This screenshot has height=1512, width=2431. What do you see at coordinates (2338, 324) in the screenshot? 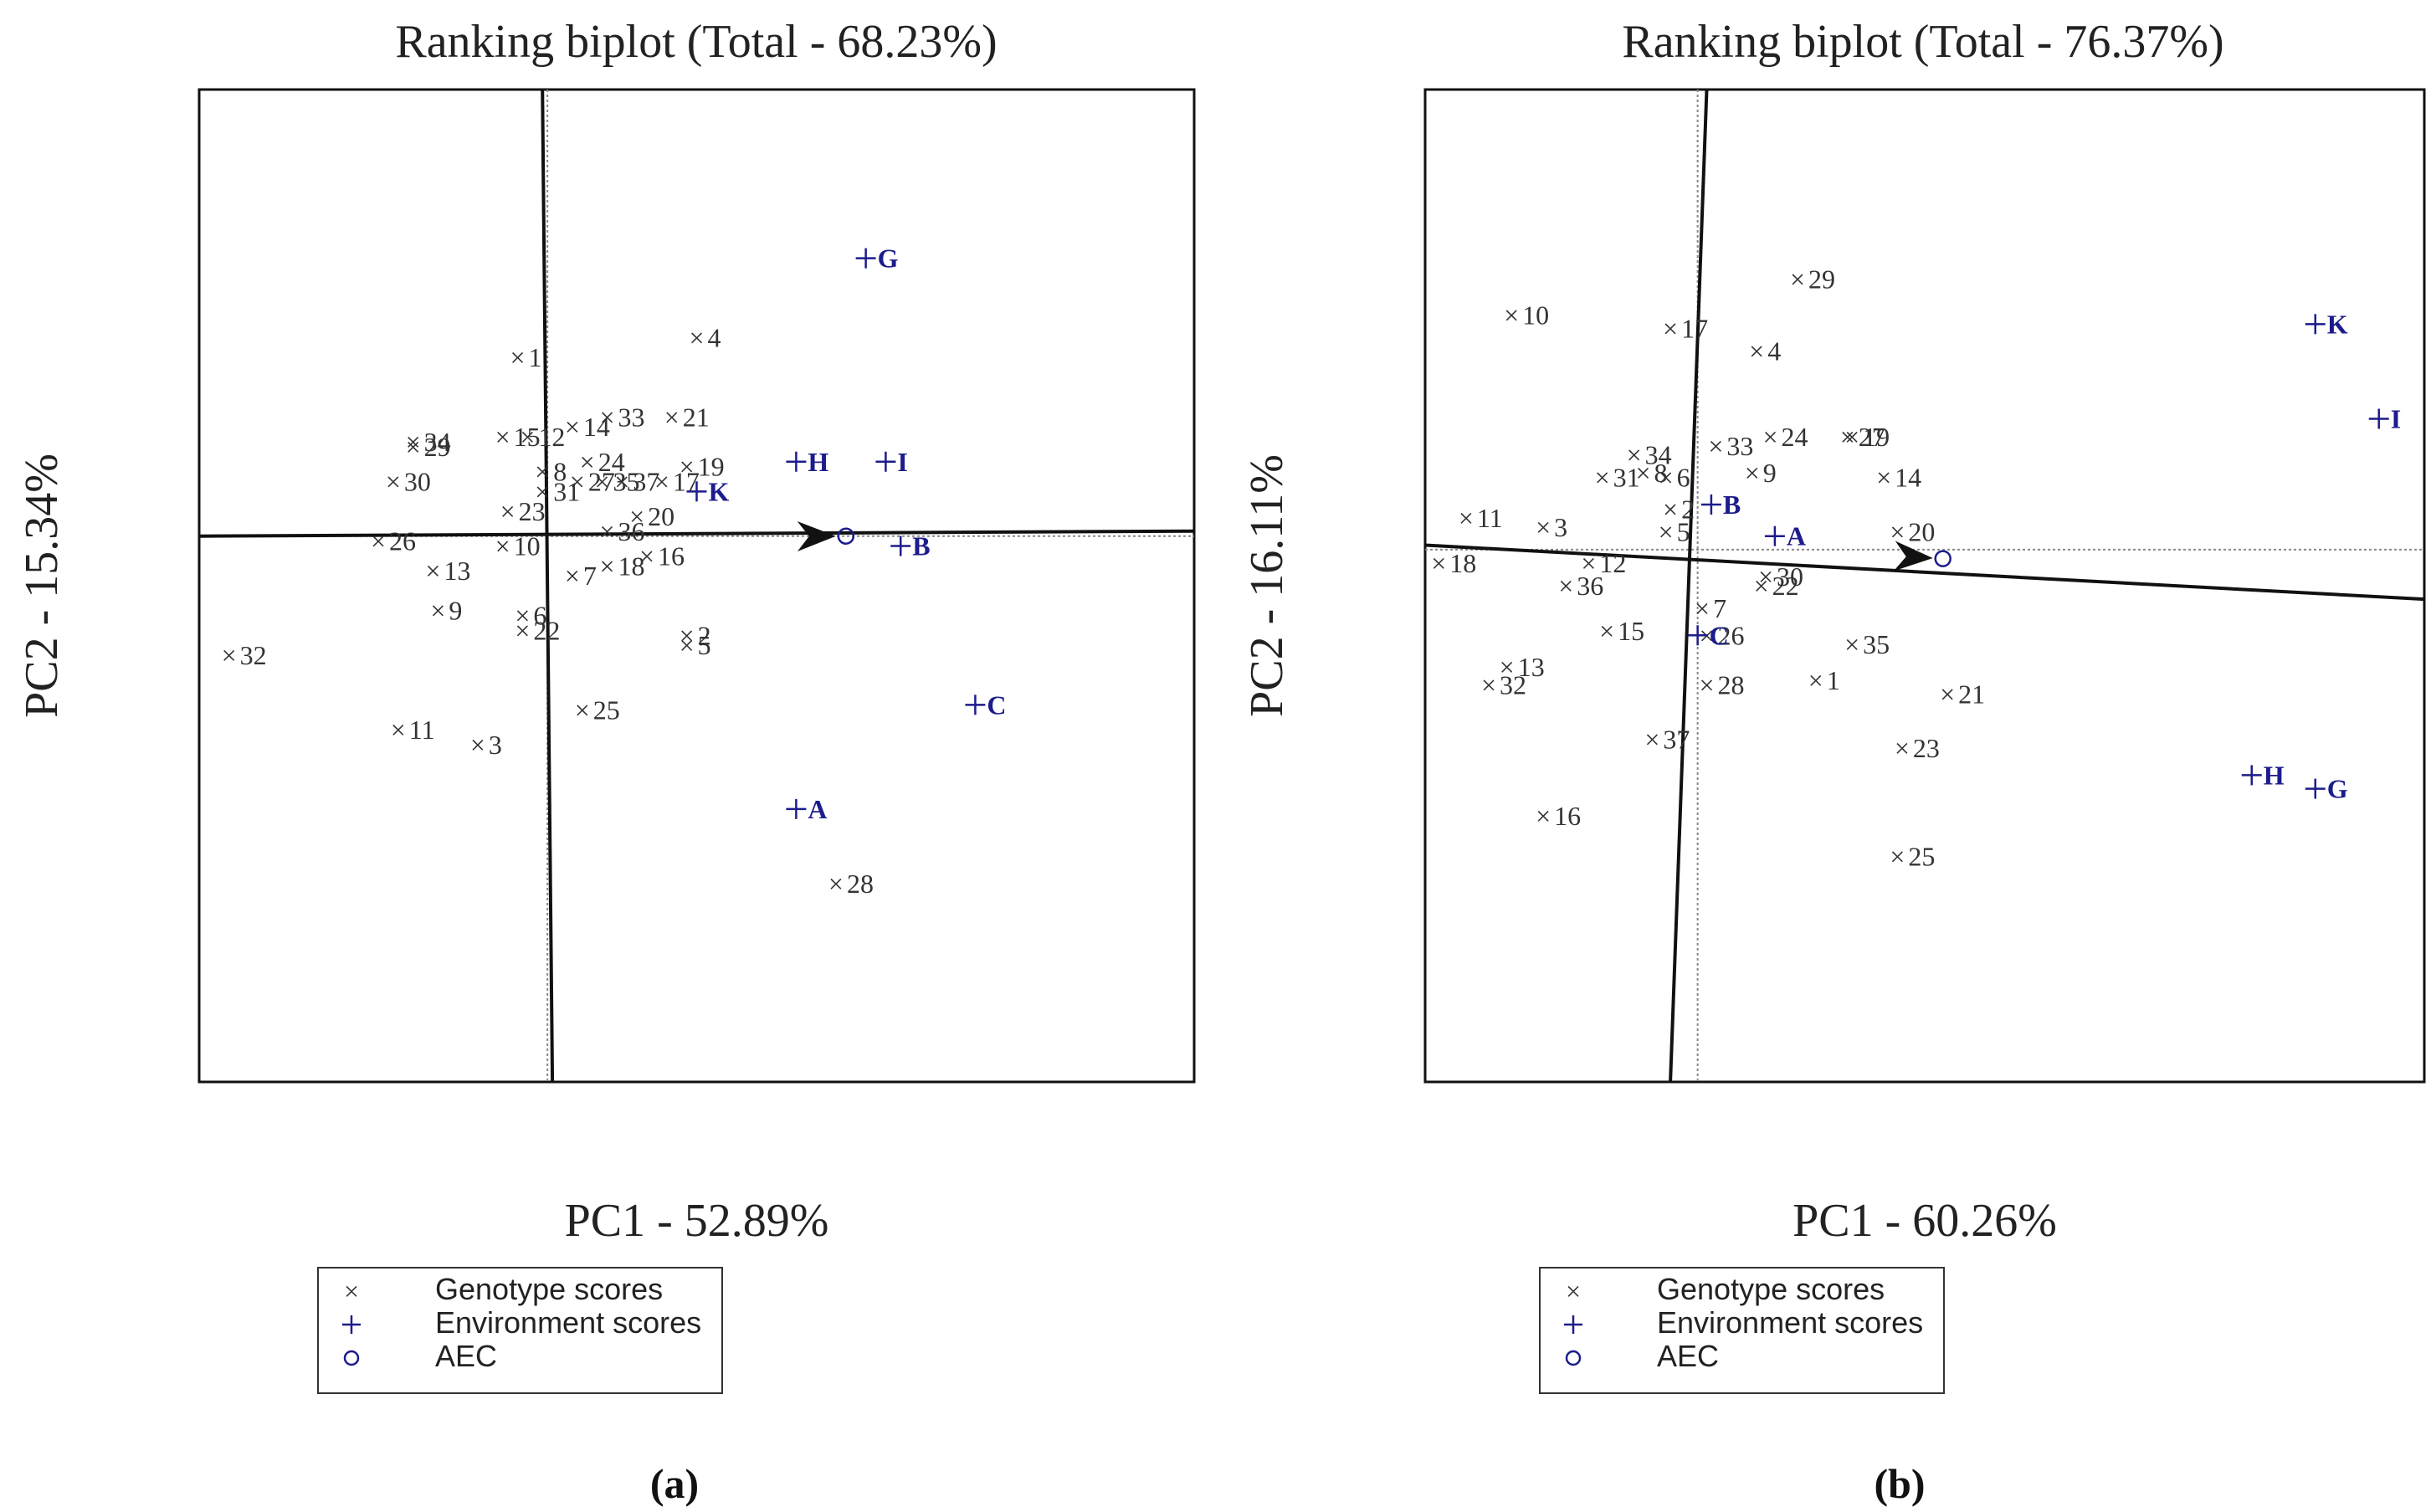
I see `environment-label: K` at bounding box center [2338, 324].